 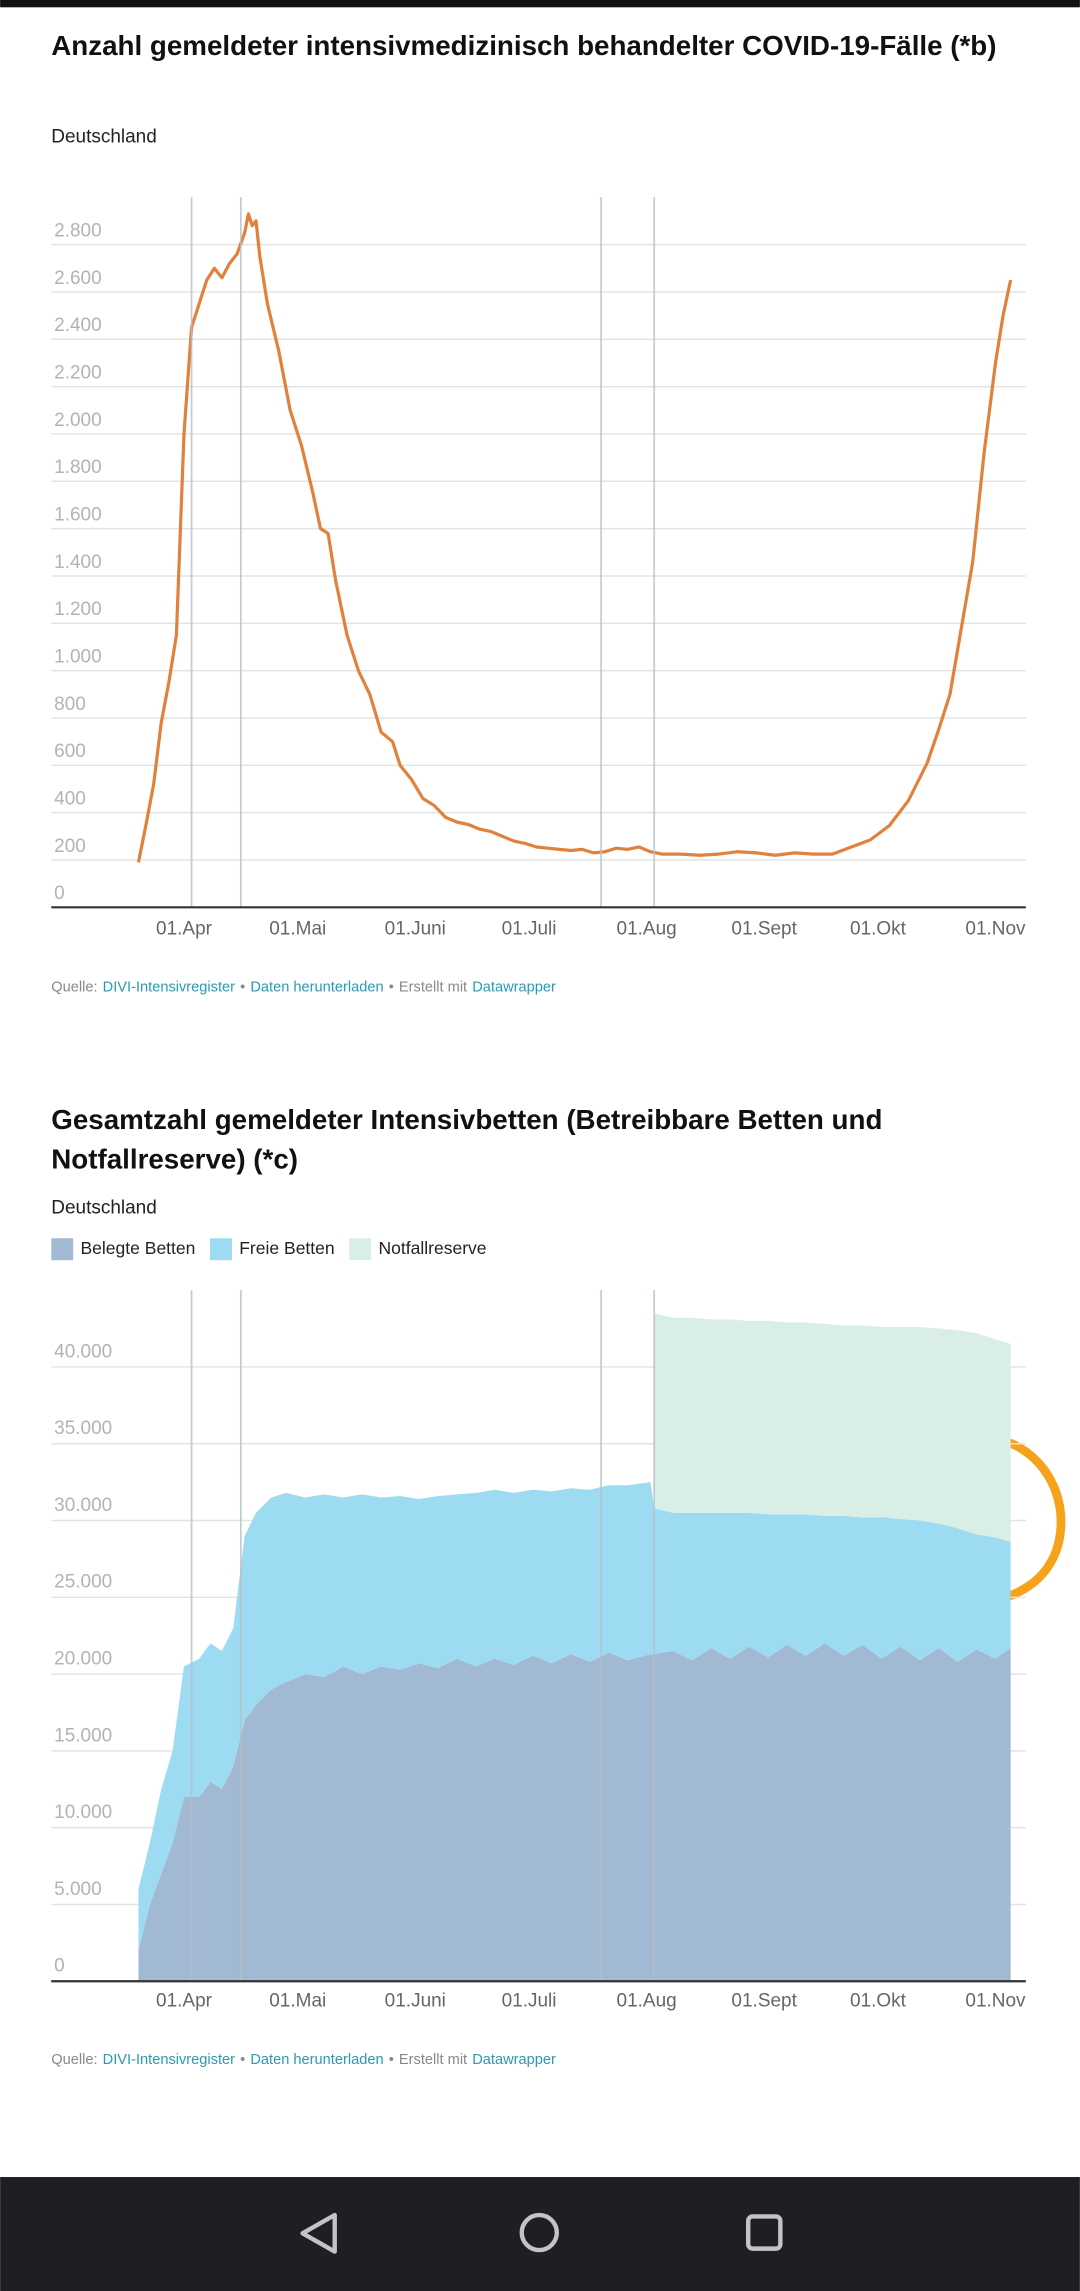 I want to click on y-tick-label: 30.000, so click(x=83, y=1505).